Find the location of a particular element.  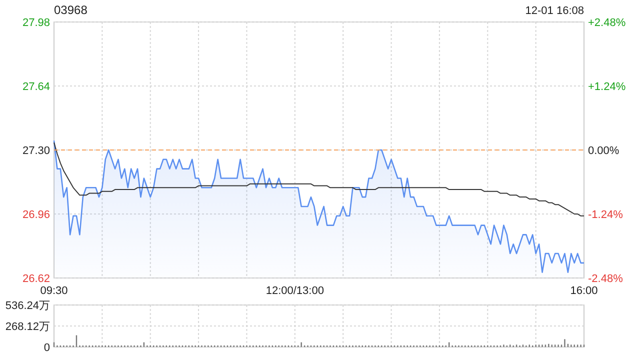

y-tick-label: 27.98 is located at coordinates (36, 22).